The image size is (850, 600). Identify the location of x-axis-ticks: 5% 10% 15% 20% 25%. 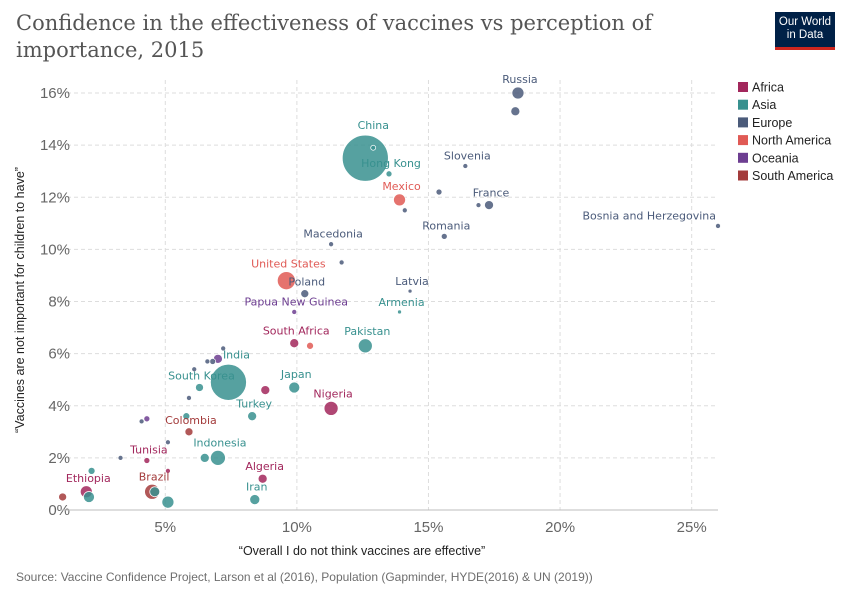
(430, 527).